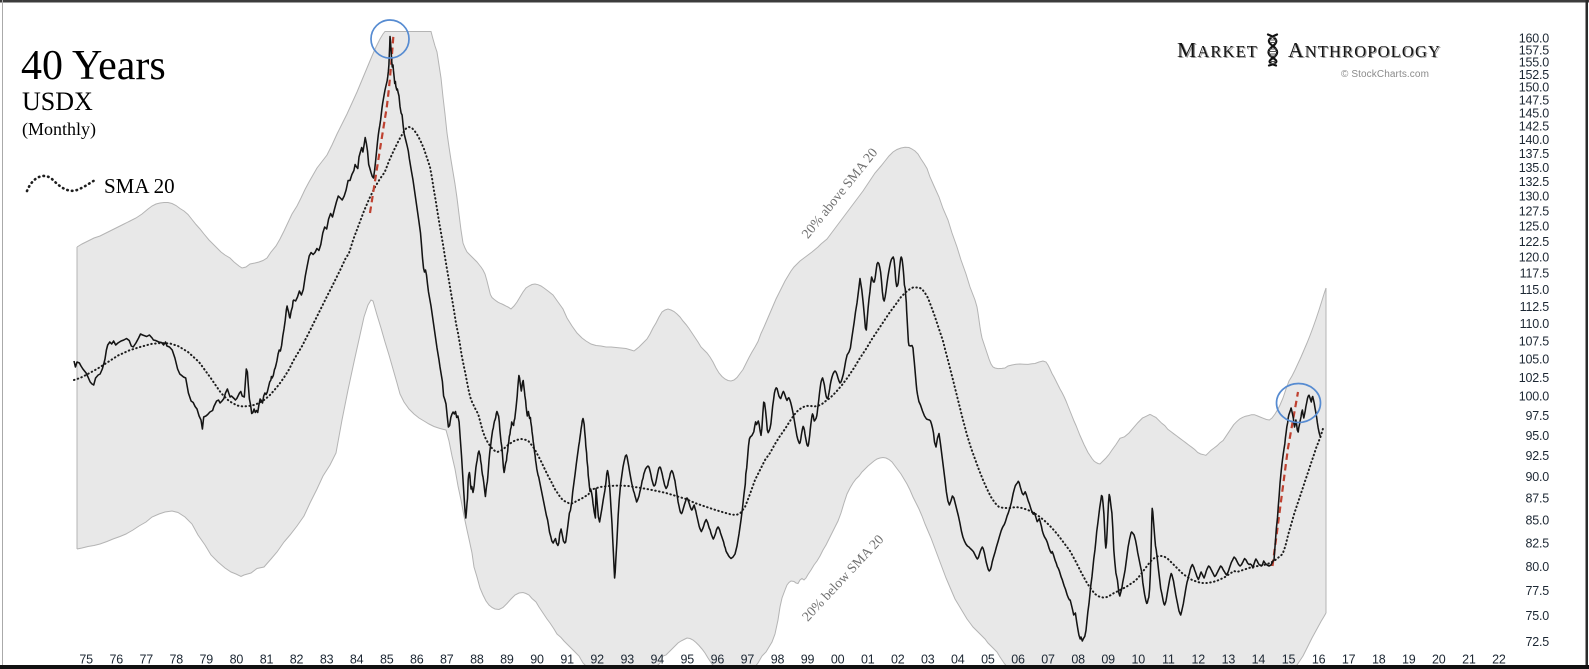 This screenshot has height=669, width=1589. What do you see at coordinates (958, 660) in the screenshot?
I see `svg-text: 04` at bounding box center [958, 660].